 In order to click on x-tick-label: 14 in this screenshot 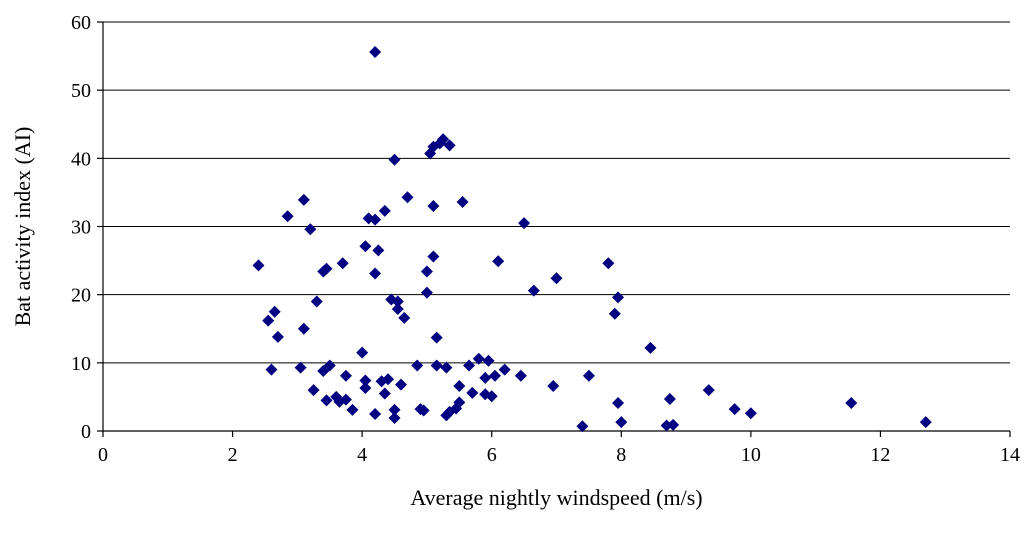, I will do `click(1010, 455)`.